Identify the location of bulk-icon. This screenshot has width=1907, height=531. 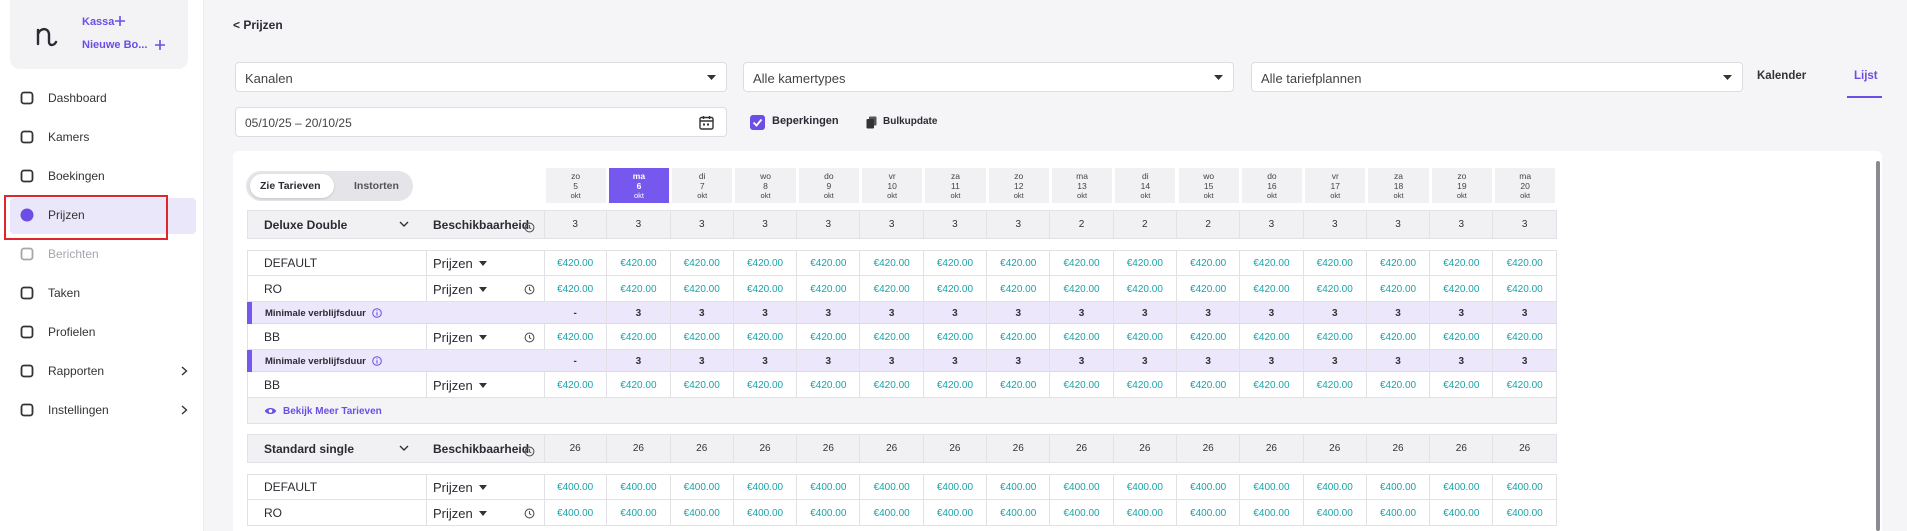
(871, 122).